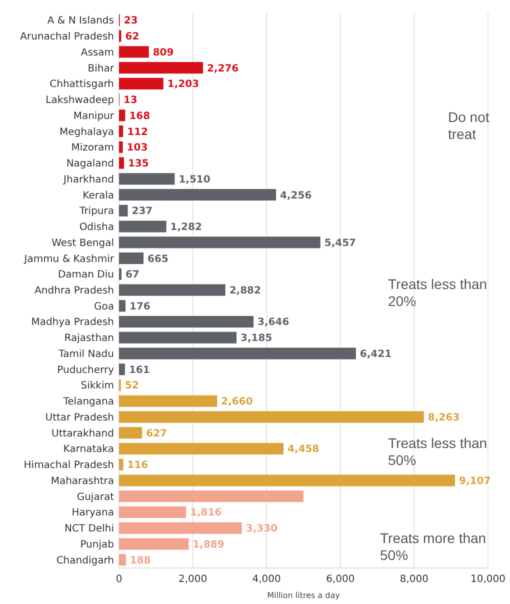 The height and width of the screenshot is (604, 510). What do you see at coordinates (93, 513) in the screenshot?
I see `y-tick-label: Haryana` at bounding box center [93, 513].